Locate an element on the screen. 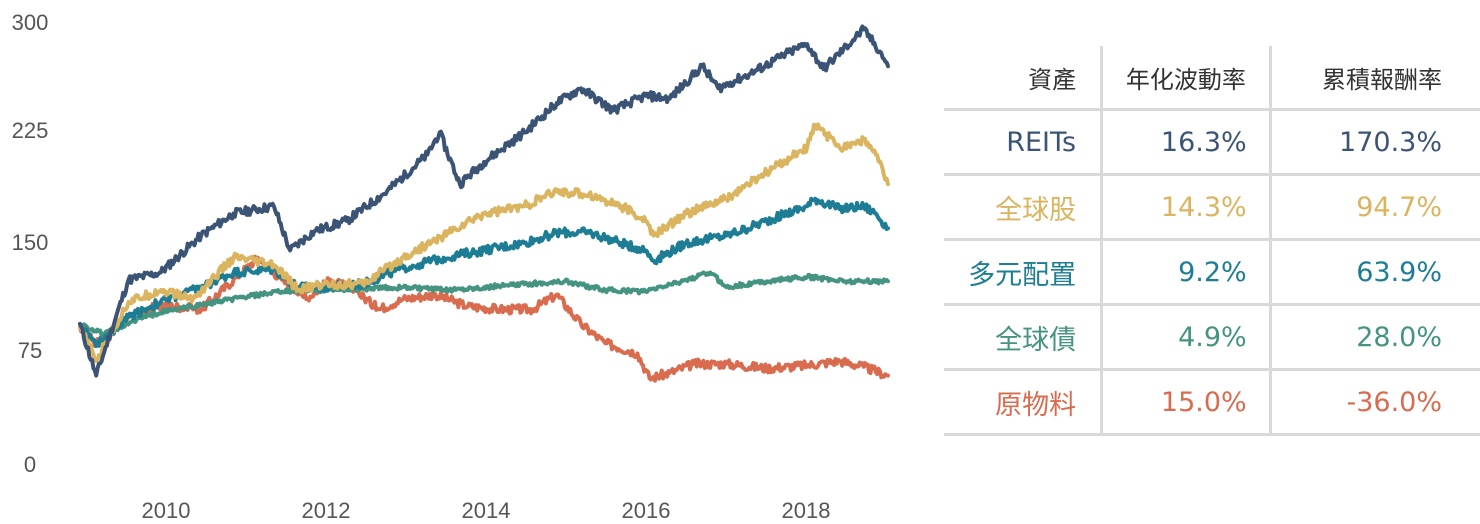 The width and height of the screenshot is (1480, 524). y-axis-tick-labels: 0 75 150 225 300 is located at coordinates (30, 243).